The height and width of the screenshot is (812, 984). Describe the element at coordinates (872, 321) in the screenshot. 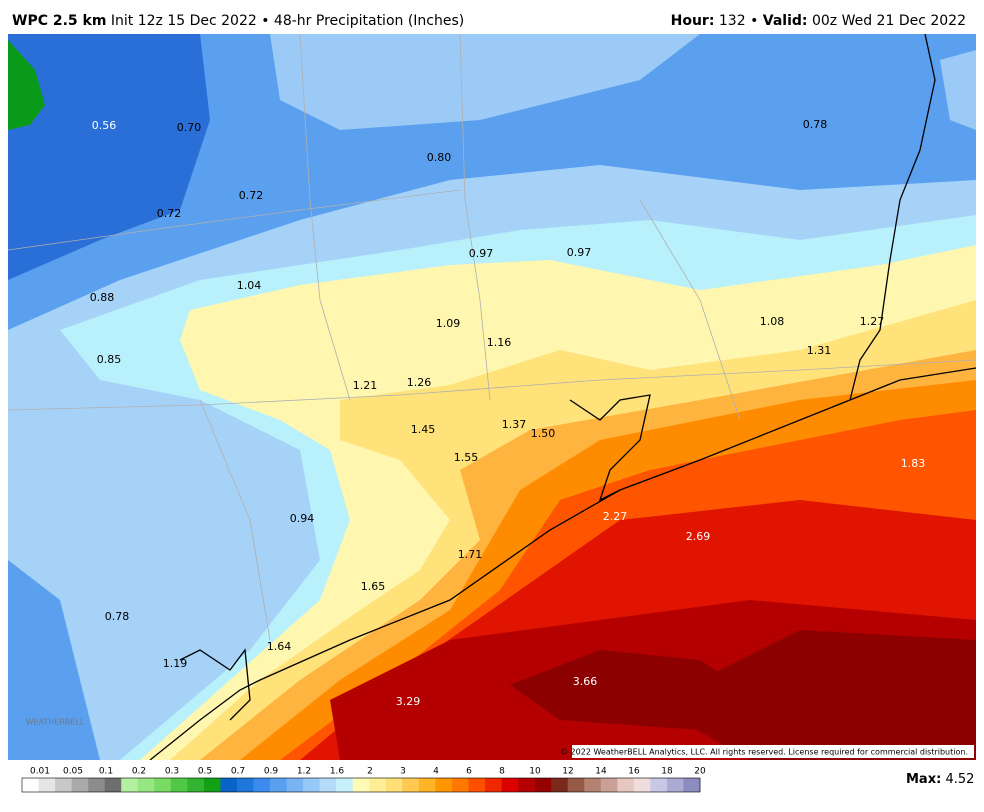

I see `map-label: 1.27` at that location.